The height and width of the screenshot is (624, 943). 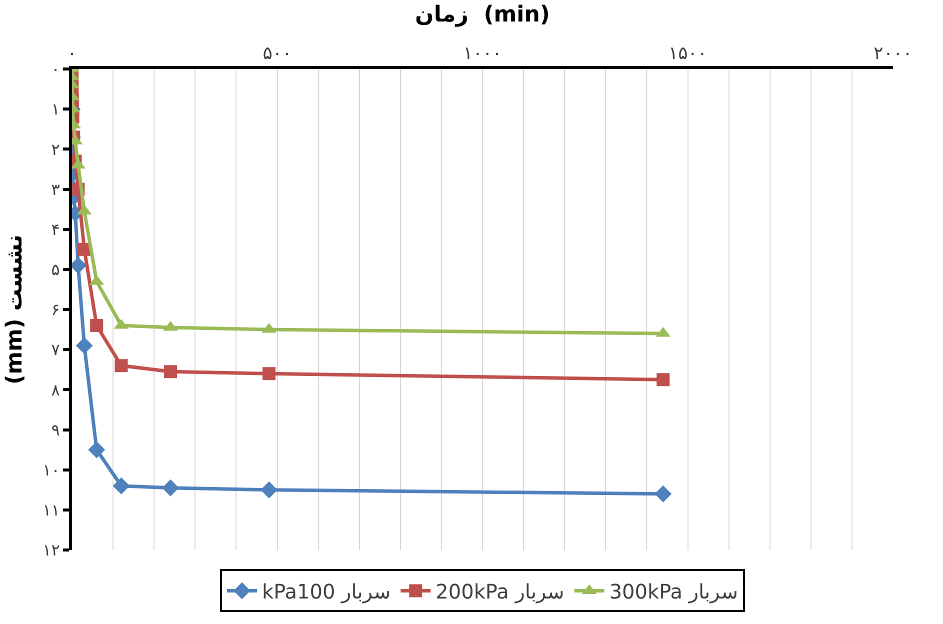 I want to click on y-tick-label: ۹, so click(x=55, y=430).